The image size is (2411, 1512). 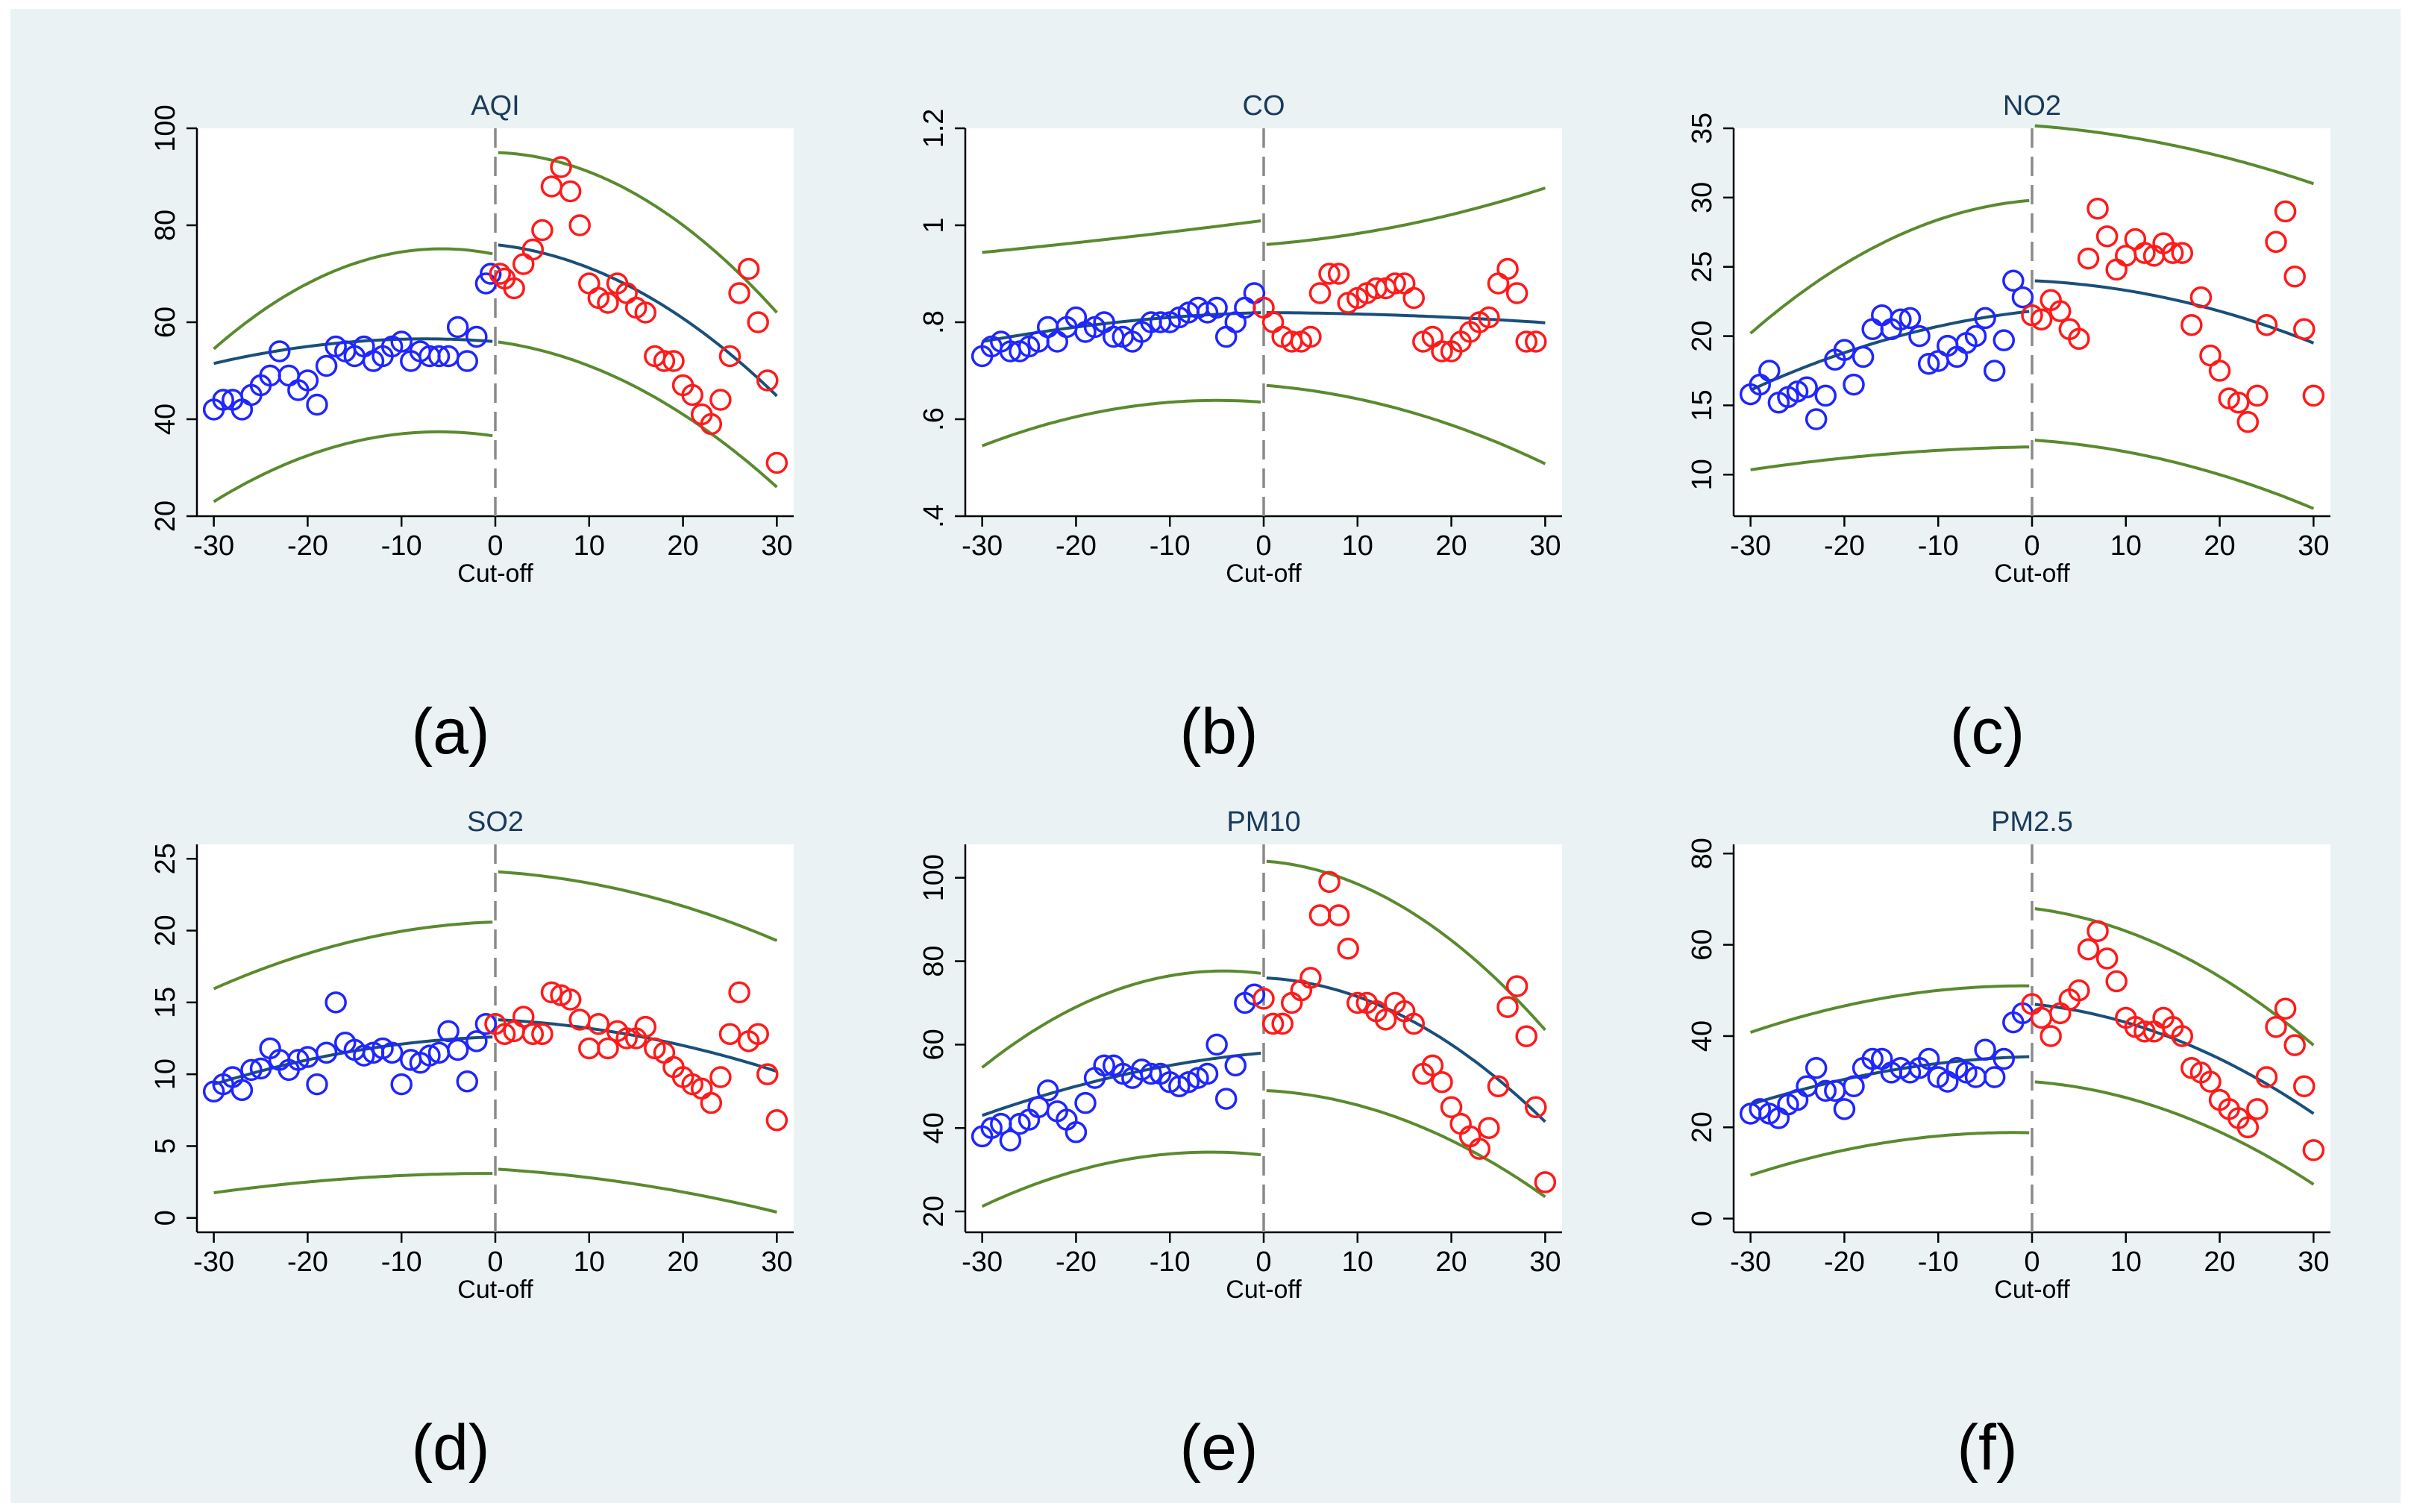 I want to click on y-tick-label: 20, so click(x=934, y=1211).